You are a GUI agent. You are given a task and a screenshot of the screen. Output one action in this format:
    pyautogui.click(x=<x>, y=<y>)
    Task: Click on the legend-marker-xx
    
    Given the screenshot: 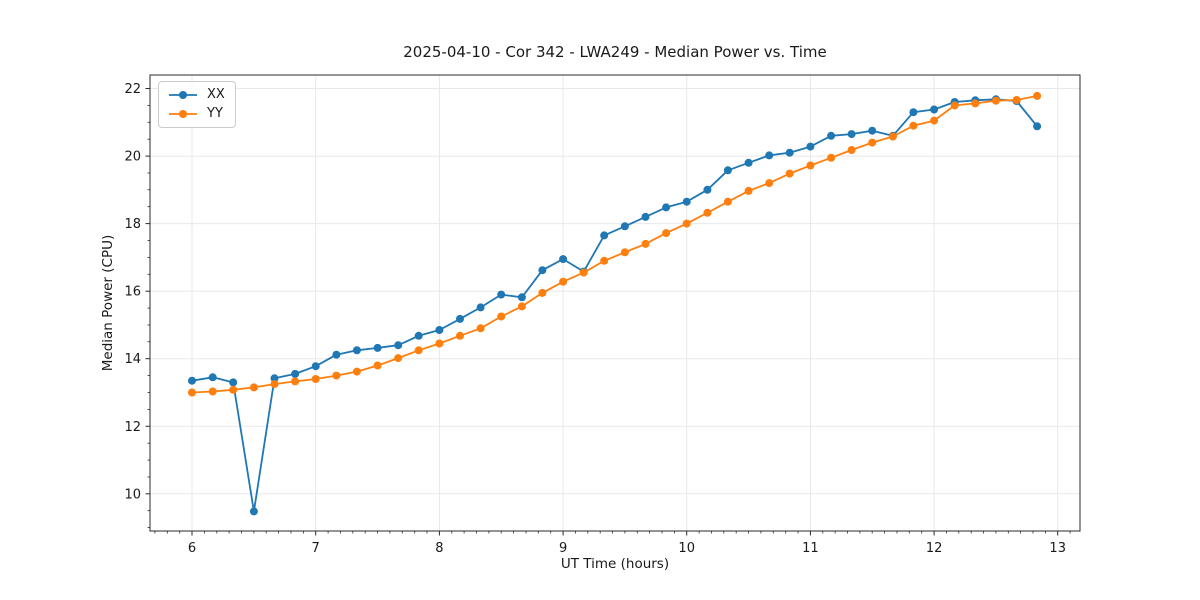 What is the action you would take?
    pyautogui.click(x=183, y=95)
    